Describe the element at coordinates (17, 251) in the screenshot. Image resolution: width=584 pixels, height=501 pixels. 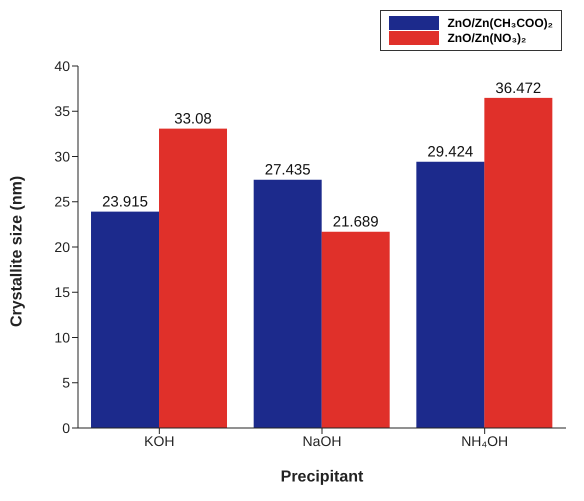
I see `y-axis-title: Crystallite size (nm)` at that location.